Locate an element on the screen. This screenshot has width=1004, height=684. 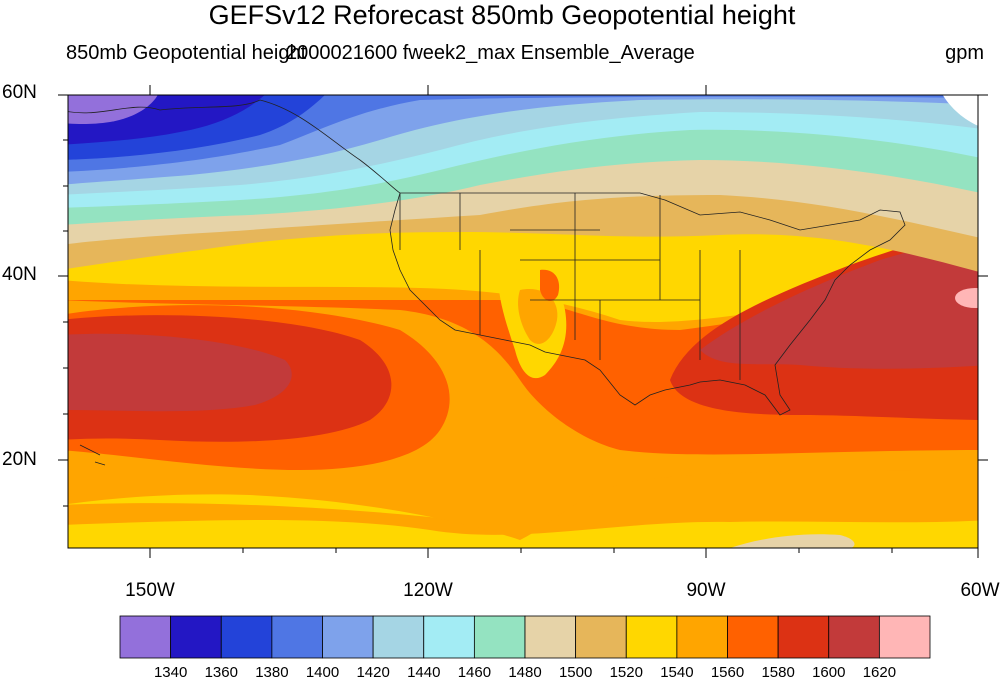
lat-label-40n: 40N is located at coordinates (19, 274).